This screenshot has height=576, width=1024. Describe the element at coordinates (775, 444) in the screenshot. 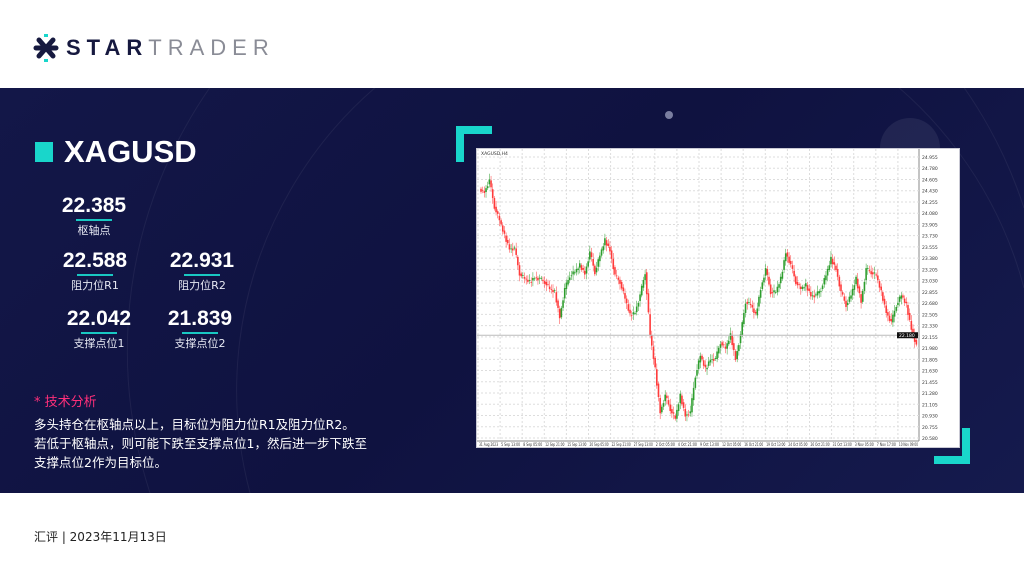

I see `x-tick-label: 19 Oct 13:00` at that location.